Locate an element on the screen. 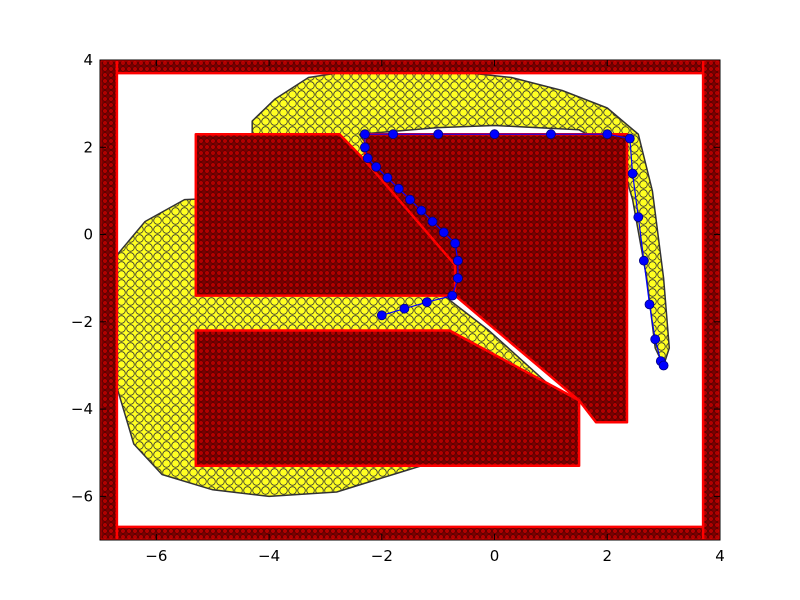 The image size is (800, 600). y-tick-label: 0 is located at coordinates (88, 235).